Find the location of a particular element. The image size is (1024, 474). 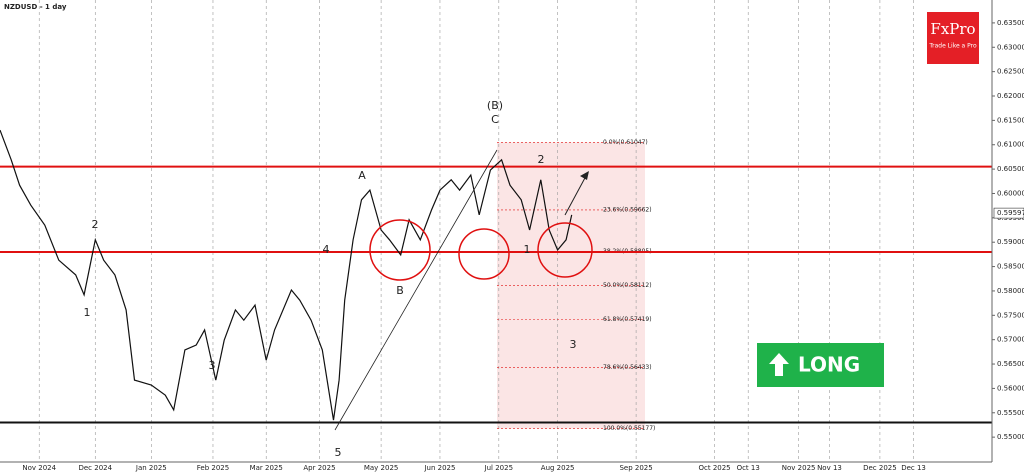

price-tag-label: 0.59597 is located at coordinates (1010, 213).